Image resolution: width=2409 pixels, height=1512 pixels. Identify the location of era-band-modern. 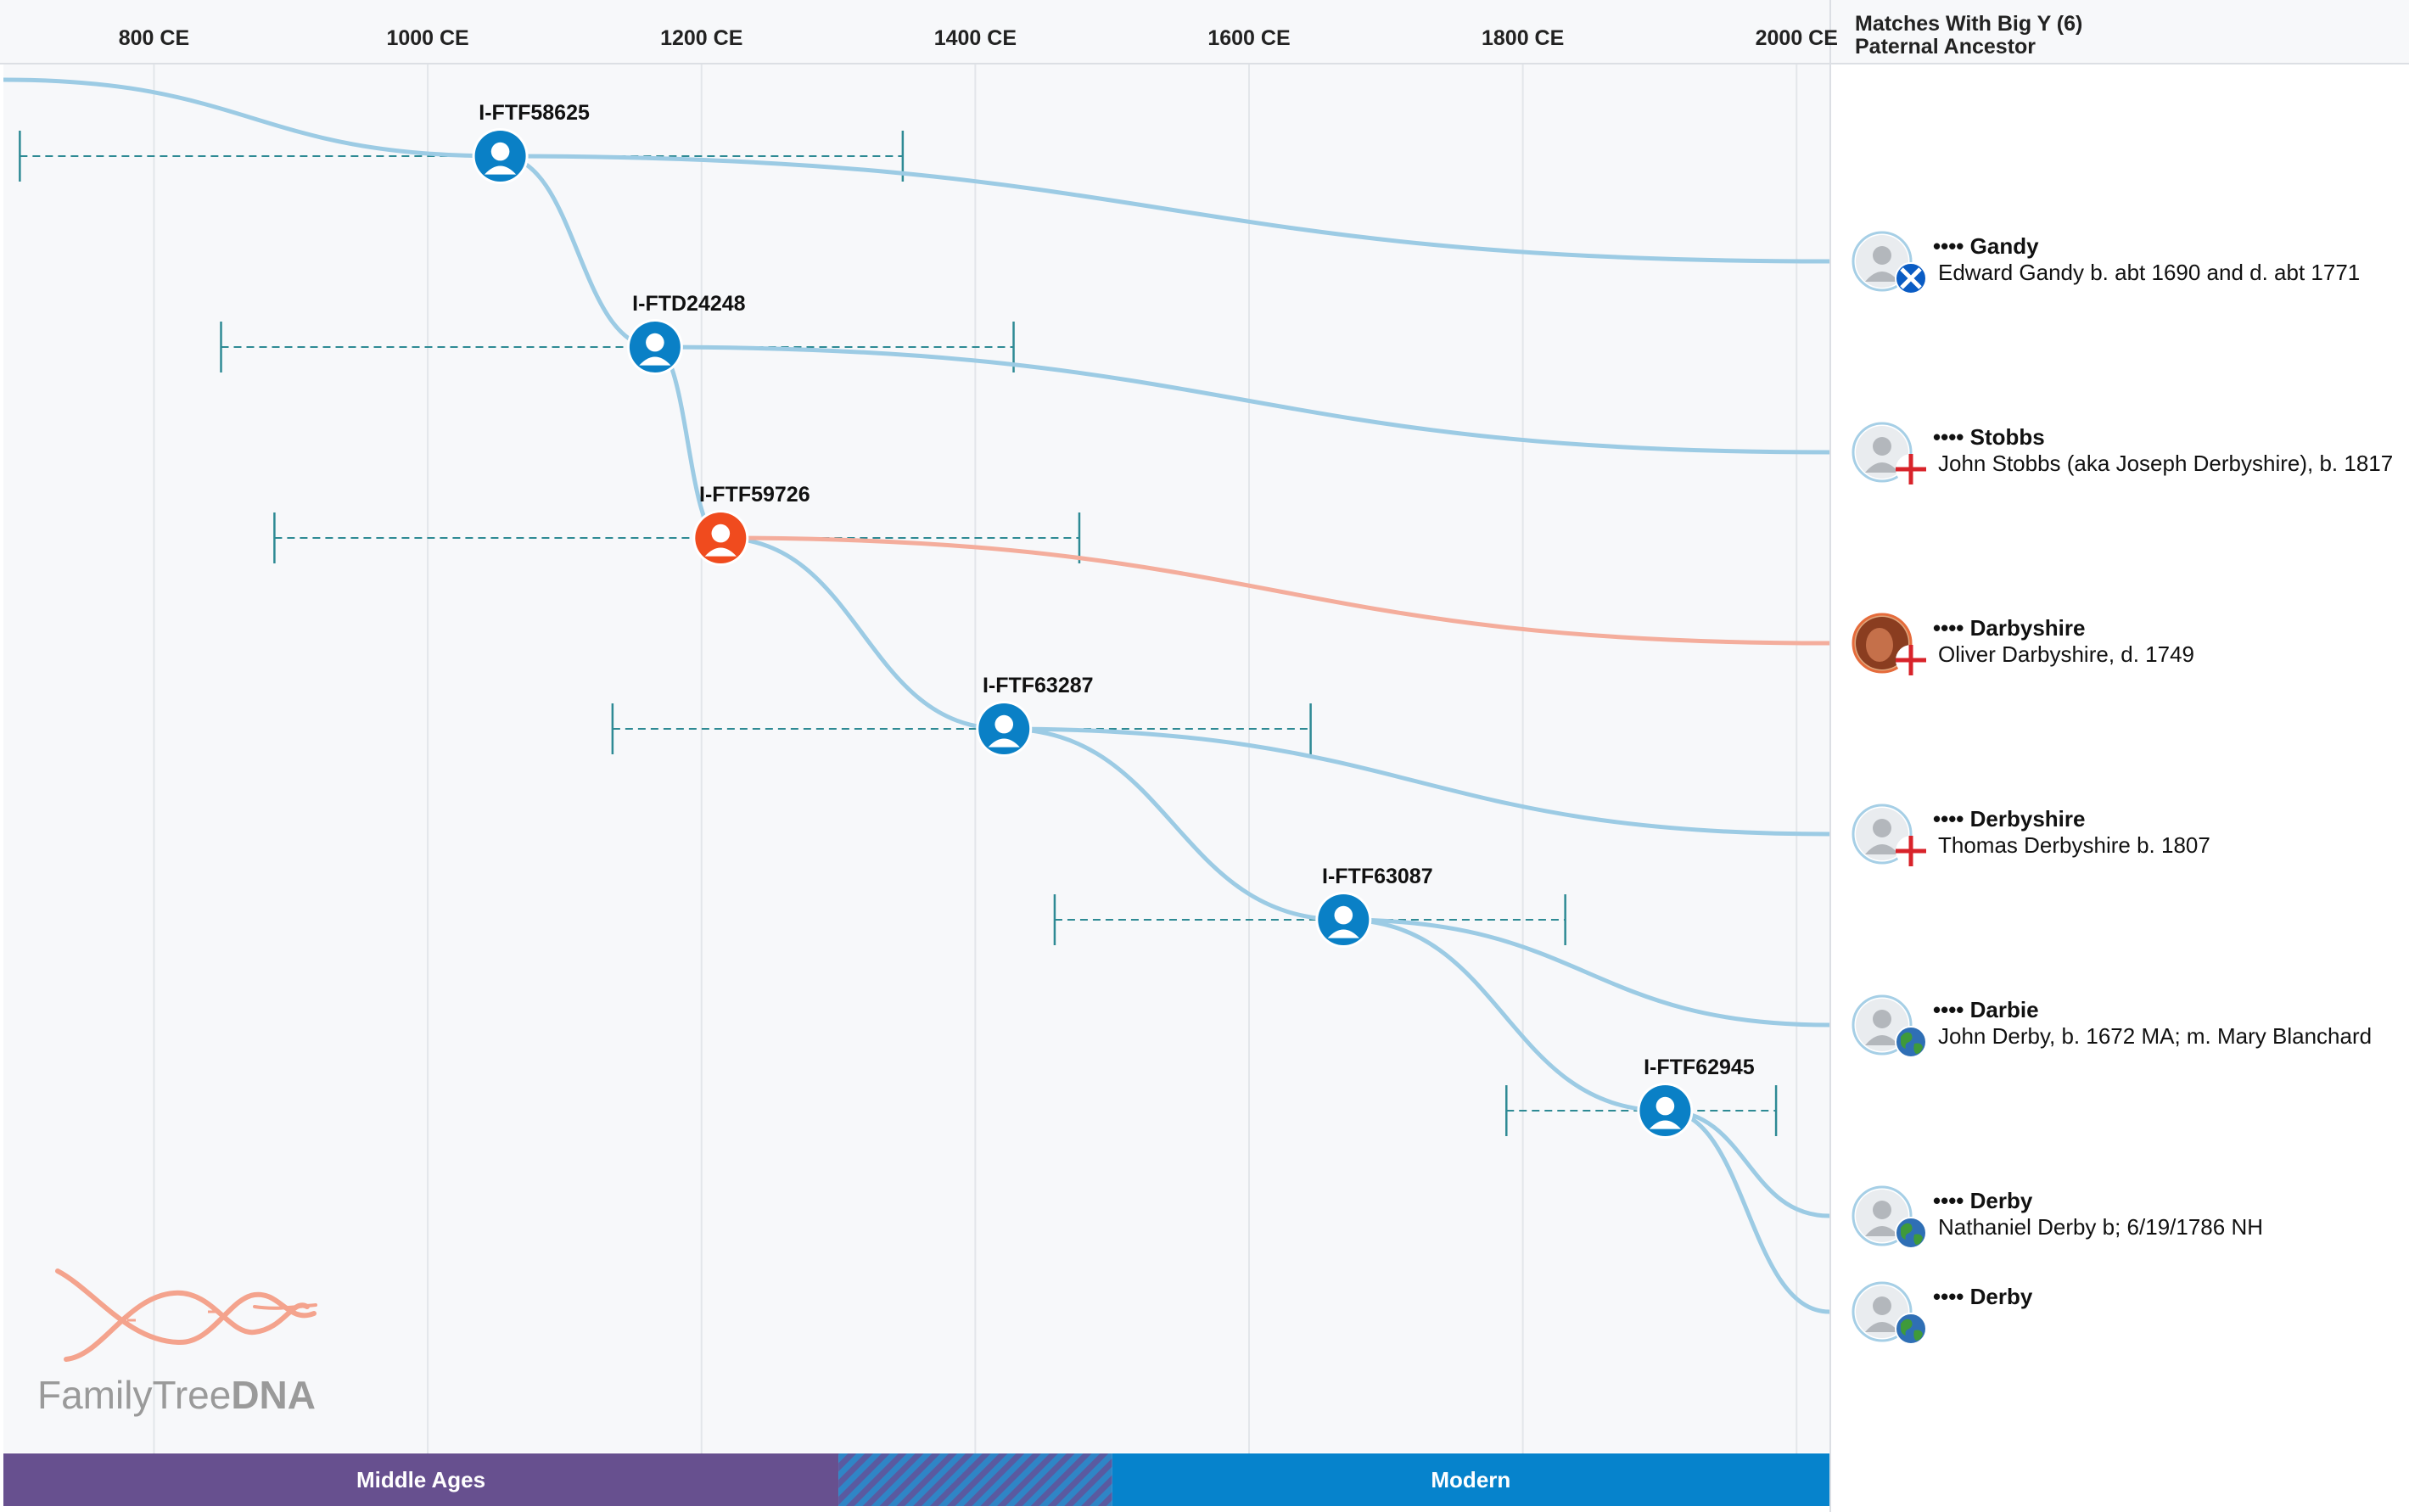
(1470, 1480).